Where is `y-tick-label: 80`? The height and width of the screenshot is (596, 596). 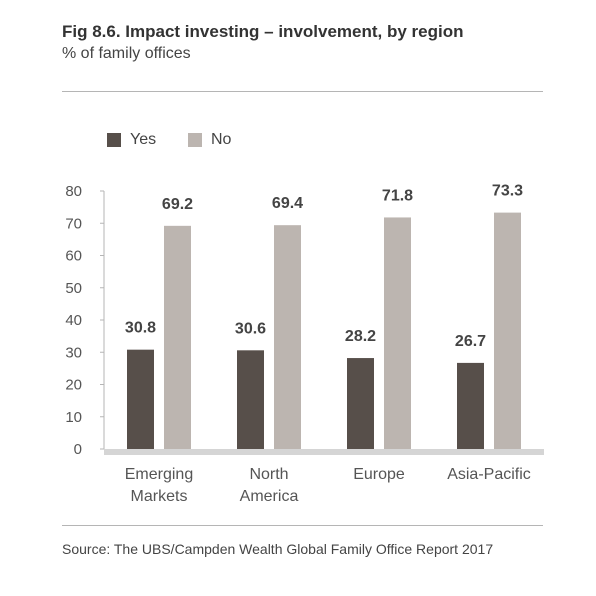 y-tick-label: 80 is located at coordinates (73, 191).